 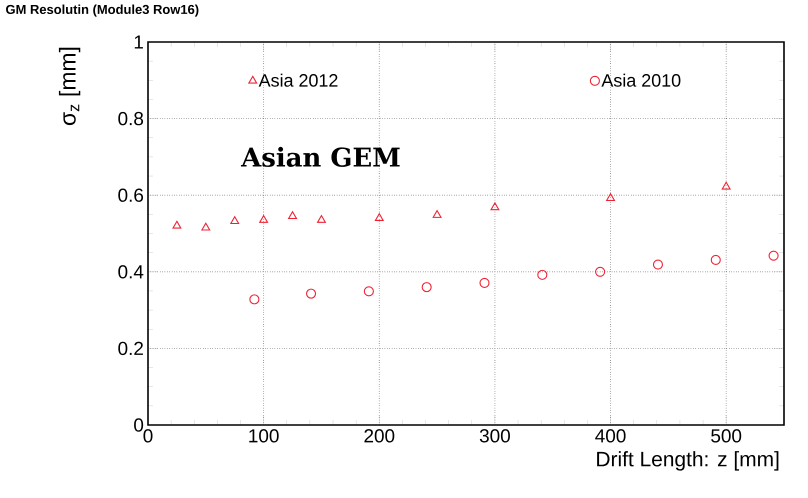 I want to click on chart-title: GM Resolutin (Module3 Row16), so click(x=102, y=10).